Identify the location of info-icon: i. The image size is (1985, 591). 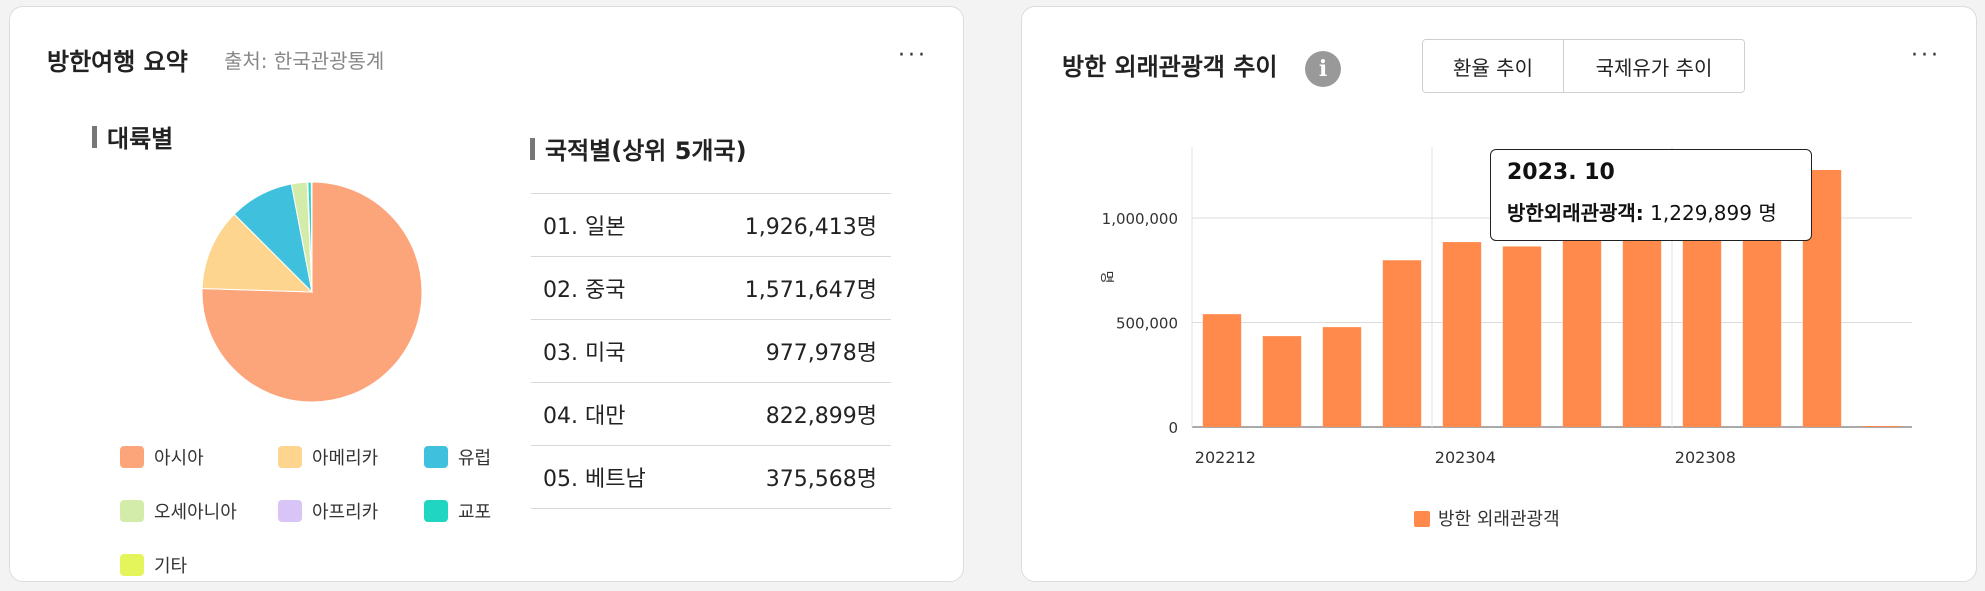
(1323, 69).